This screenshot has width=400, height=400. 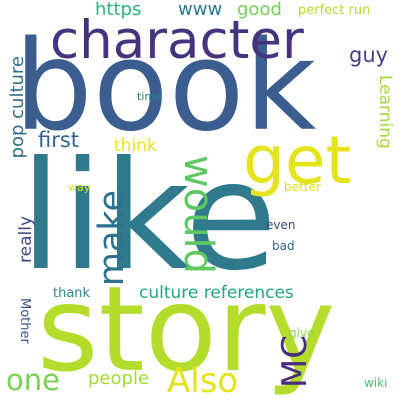 I want to click on word-also: Also, so click(x=203, y=380).